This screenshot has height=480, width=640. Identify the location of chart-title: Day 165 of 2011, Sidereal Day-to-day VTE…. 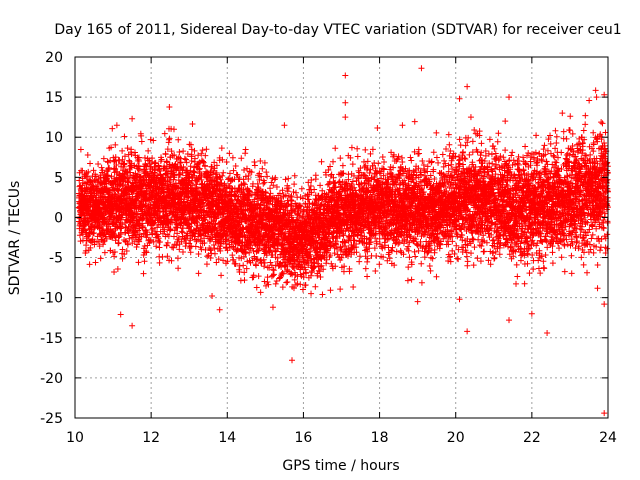
(337, 30).